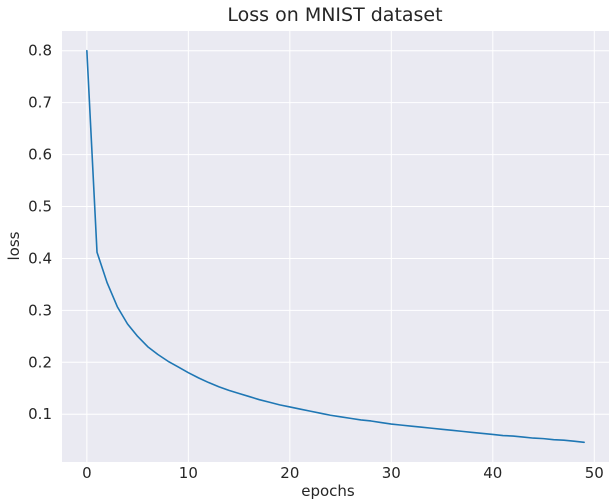  I want to click on x-axis-label: epochs, so click(328, 491).